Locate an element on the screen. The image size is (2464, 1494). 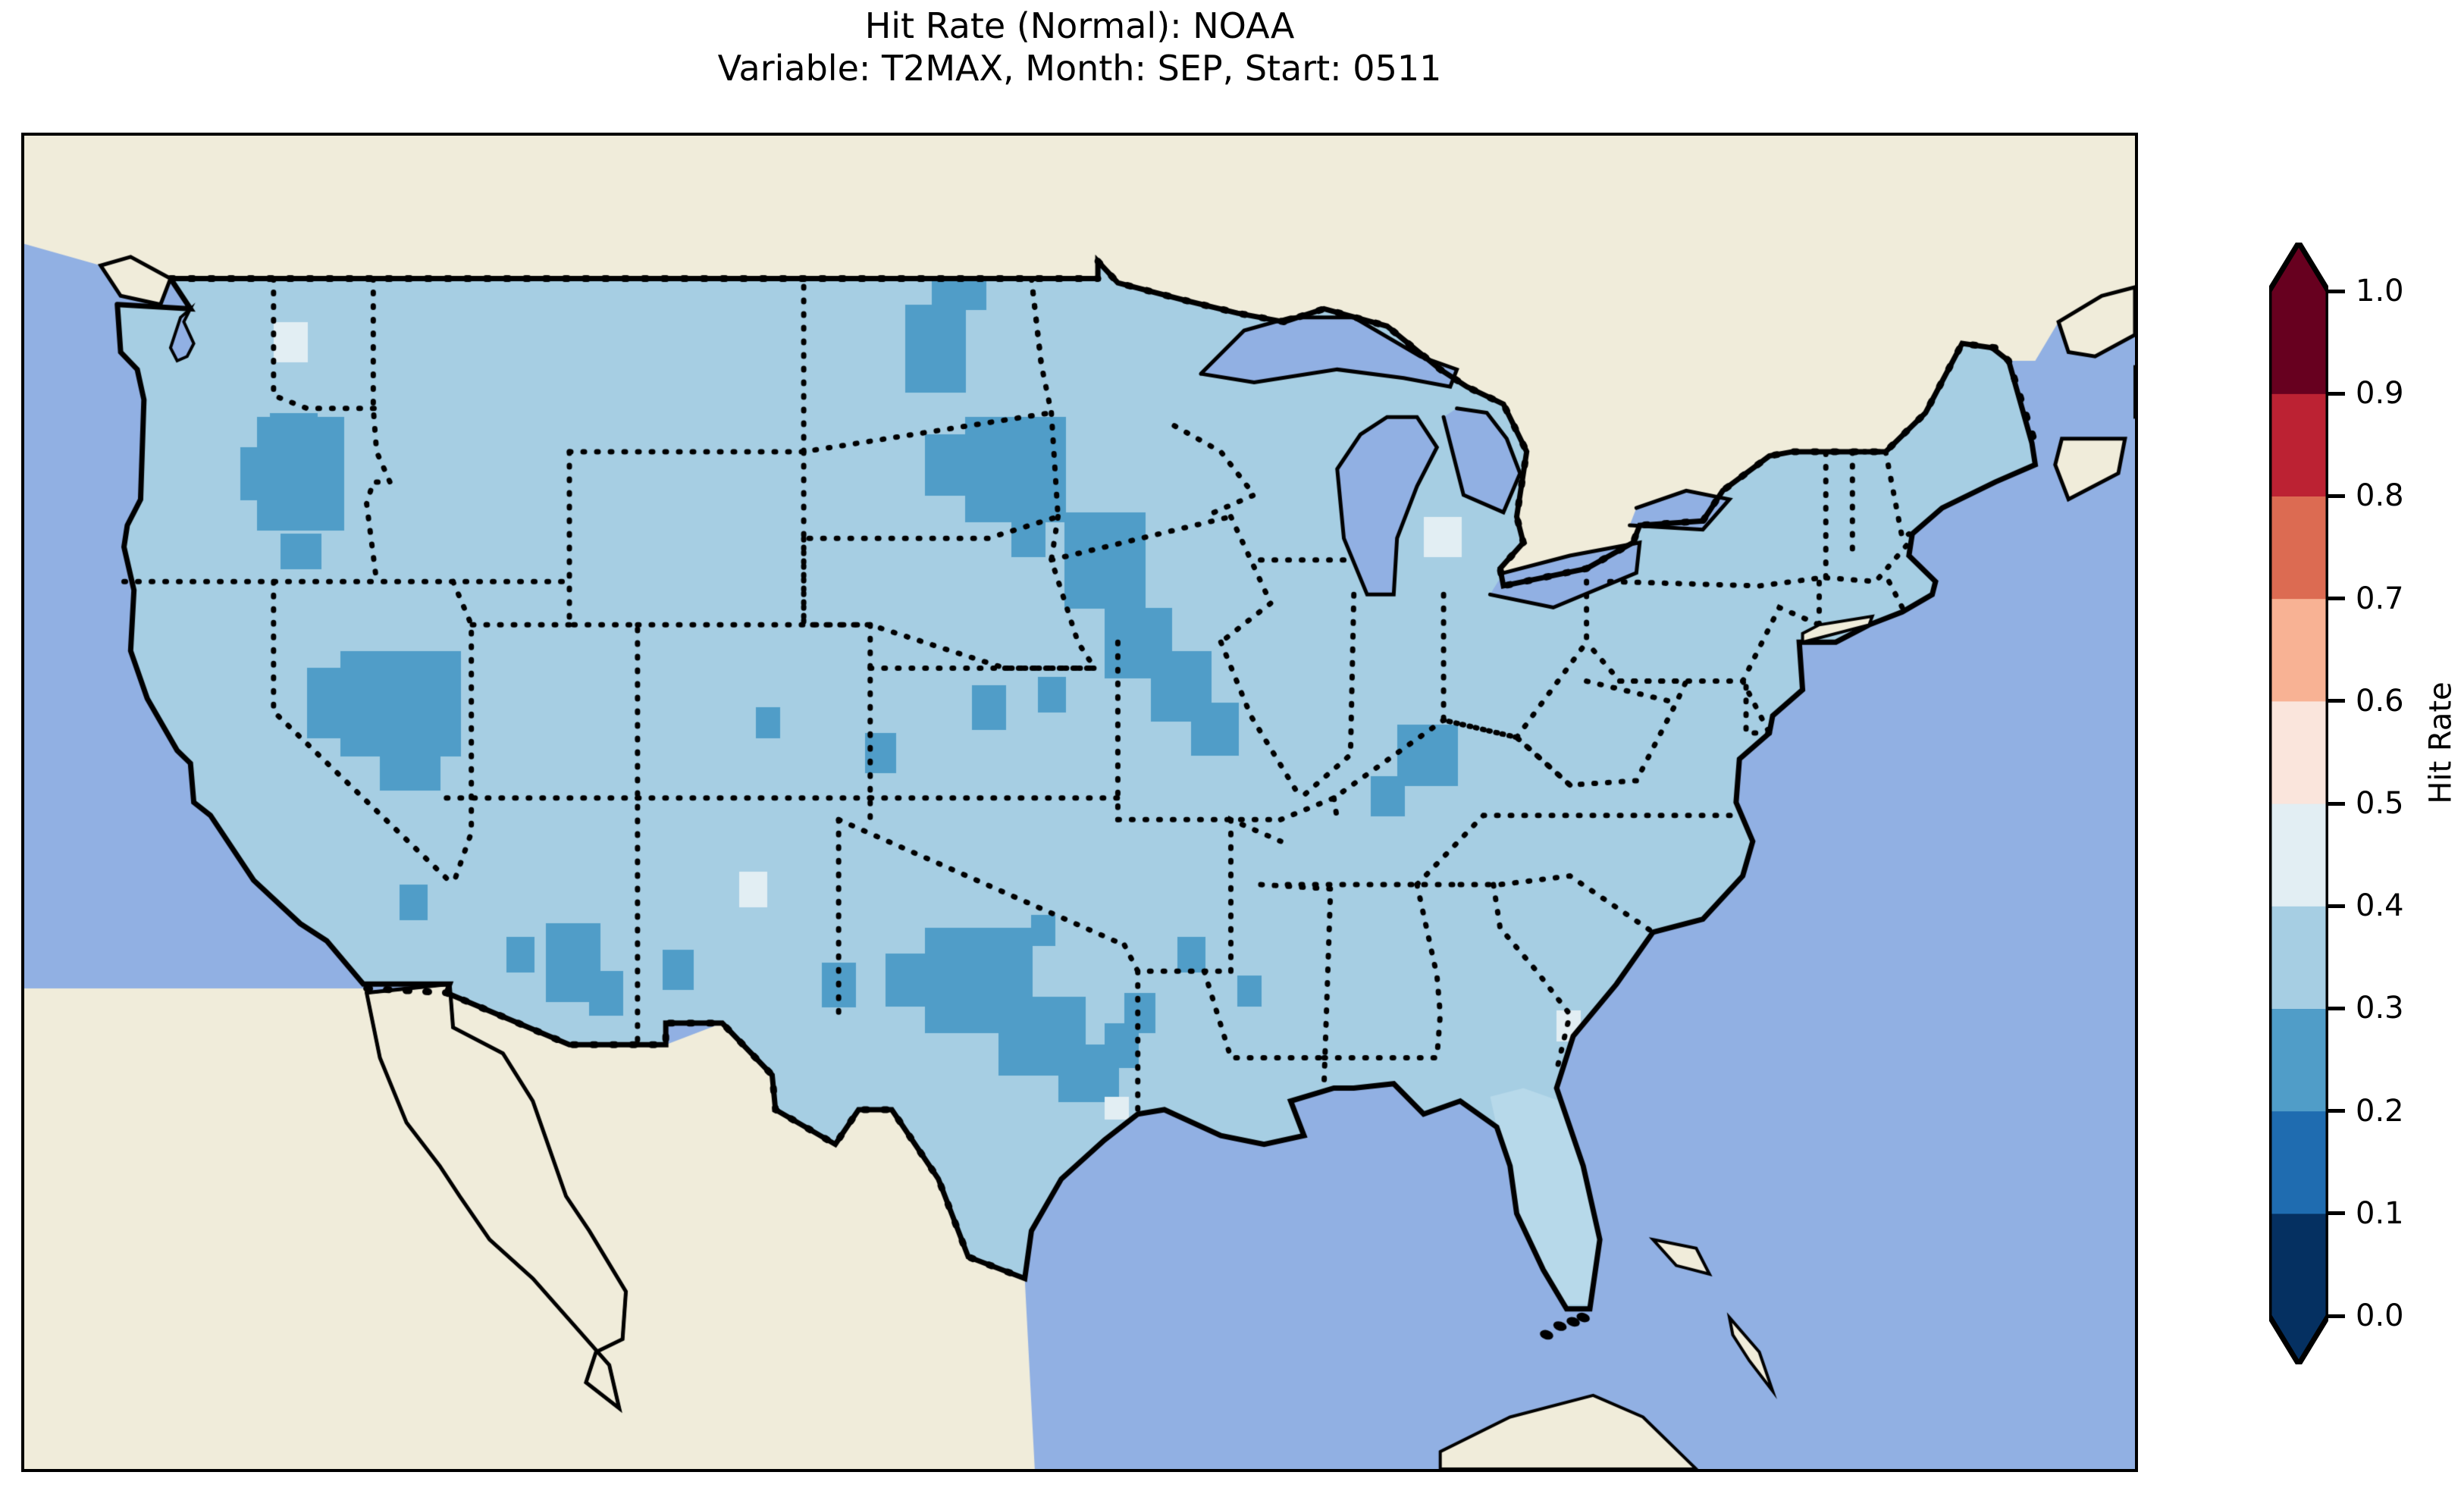
colorbar-gradient is located at coordinates (2298, 803).